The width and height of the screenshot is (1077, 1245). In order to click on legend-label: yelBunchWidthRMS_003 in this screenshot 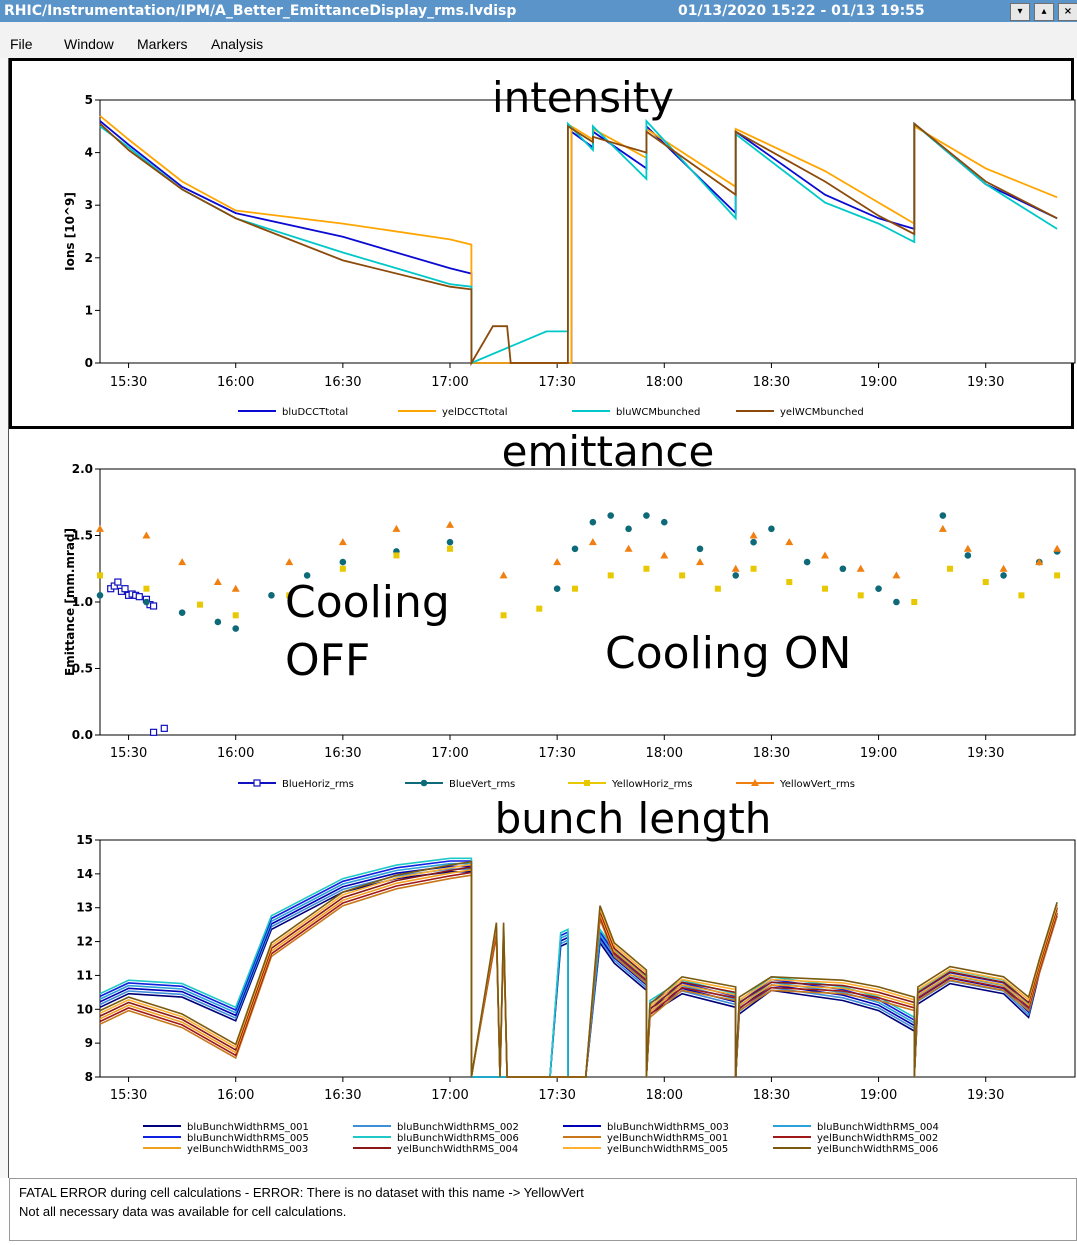, I will do `click(247, 1149)`.